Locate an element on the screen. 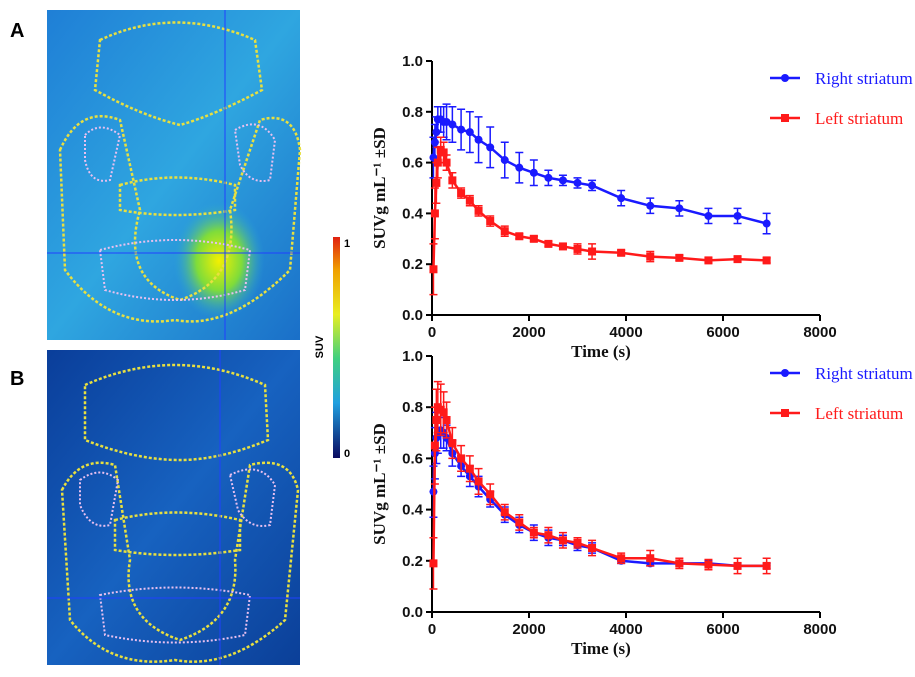  panel-label: A is located at coordinates (17, 31).